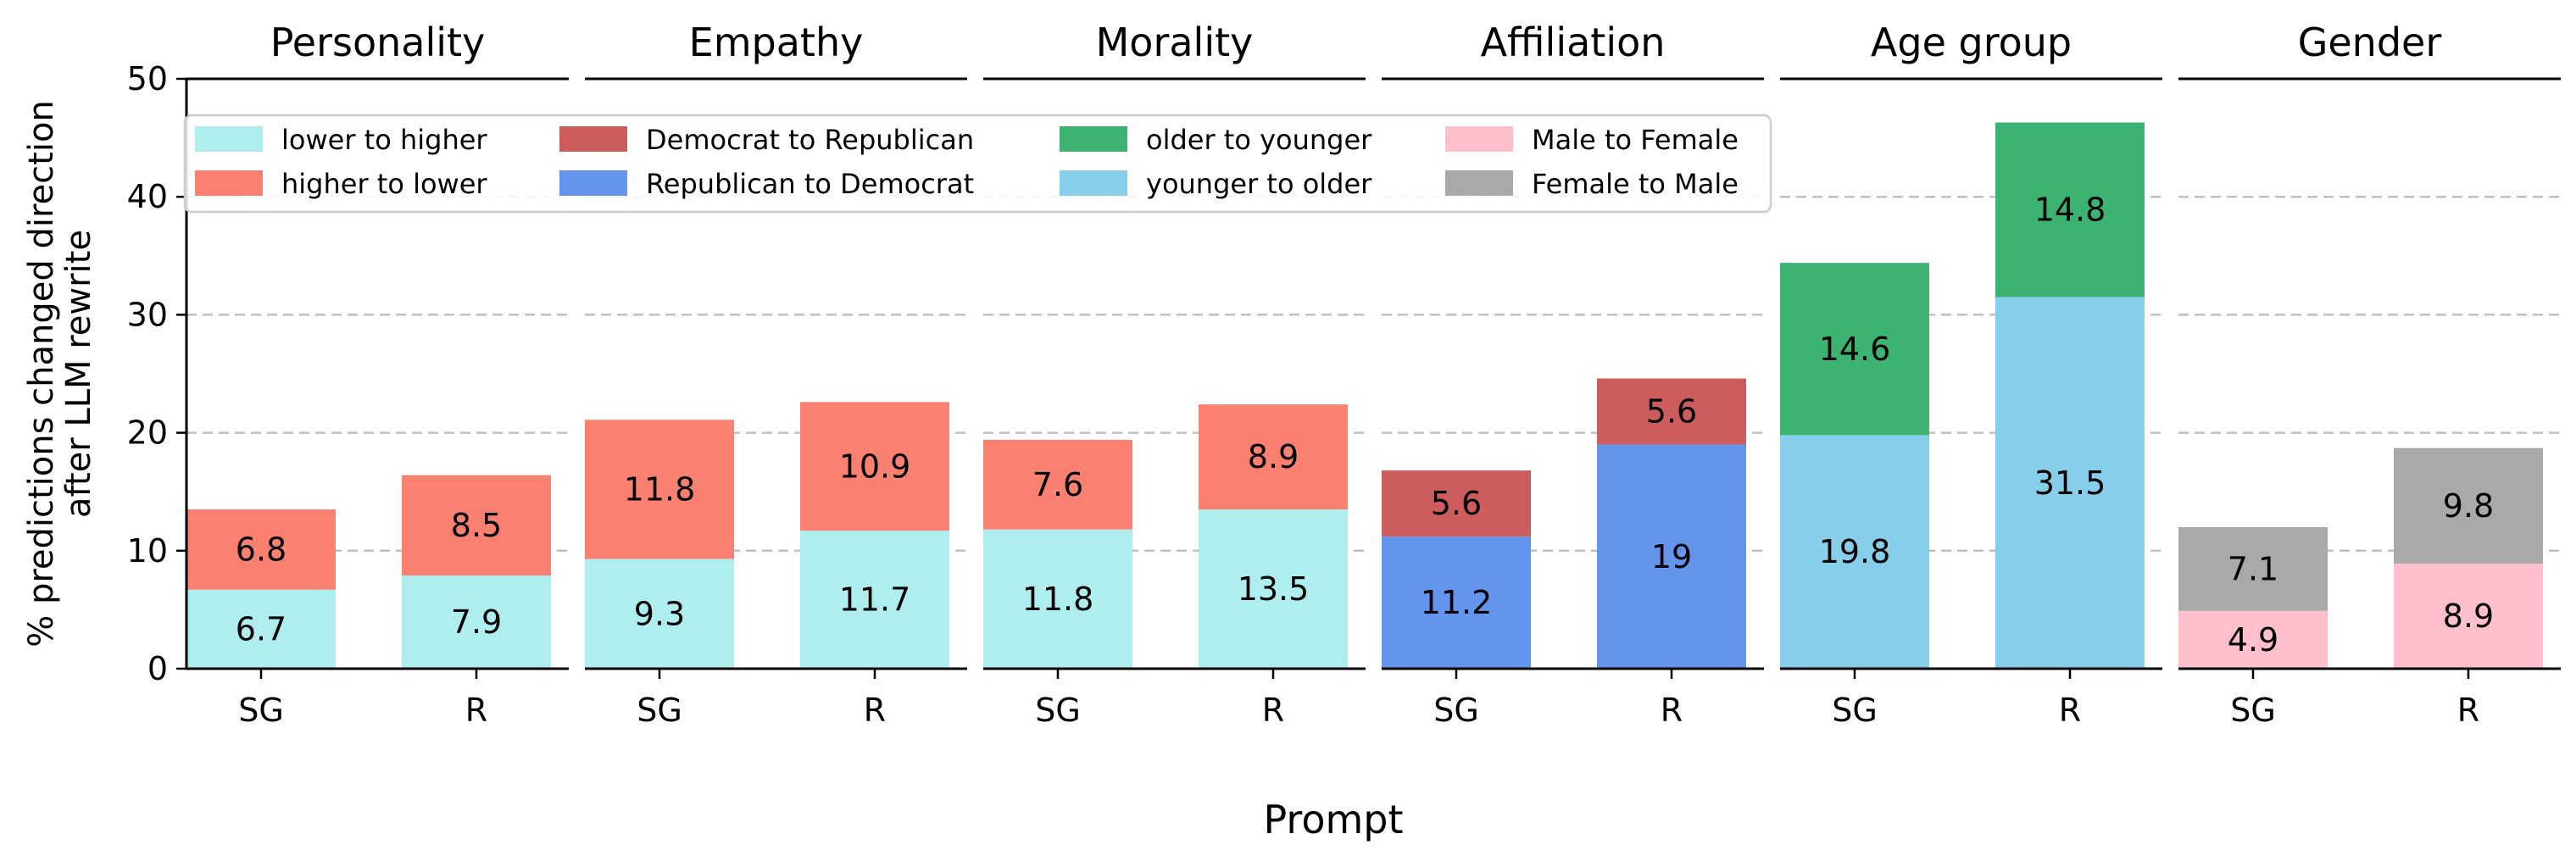 The image size is (2576, 867). Describe the element at coordinates (78, 374) in the screenshot. I see `y-axis-title-line: after LLM rewrite` at that location.